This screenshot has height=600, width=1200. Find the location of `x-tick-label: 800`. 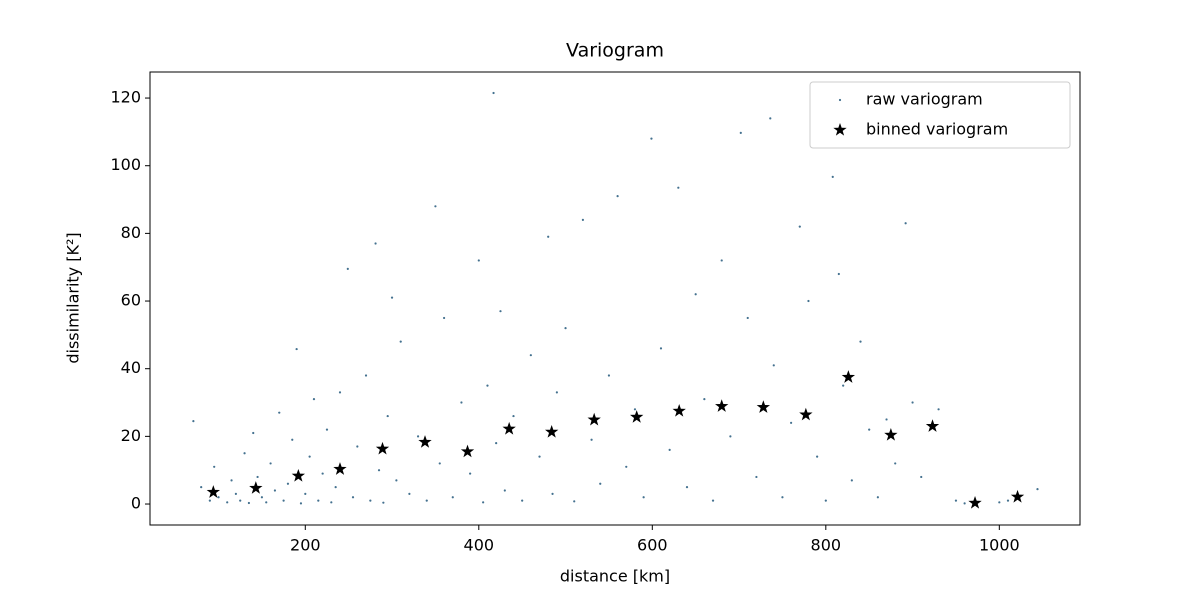

x-tick-label: 800 is located at coordinates (826, 545).